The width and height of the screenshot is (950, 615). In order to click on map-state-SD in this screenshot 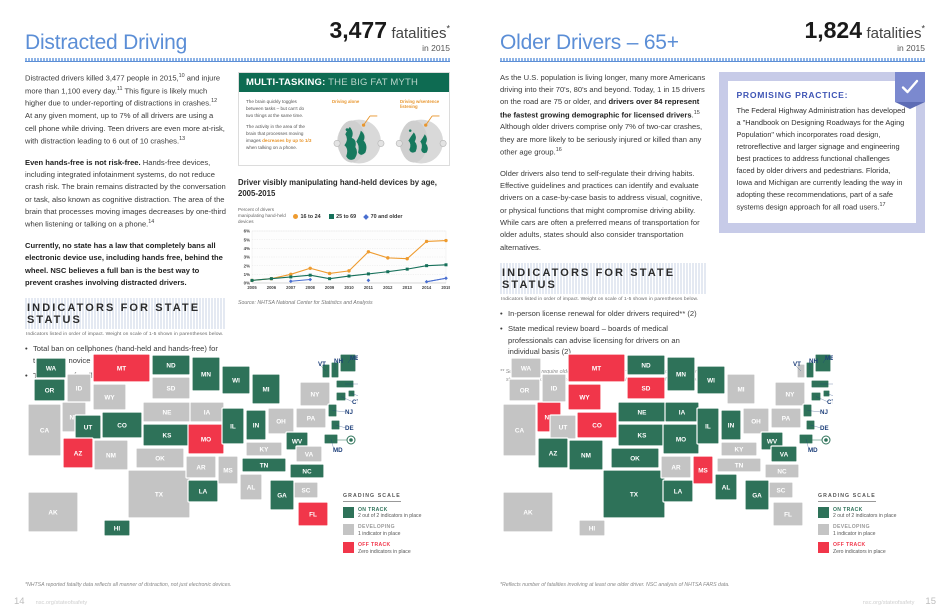, I will do `click(171, 388)`.